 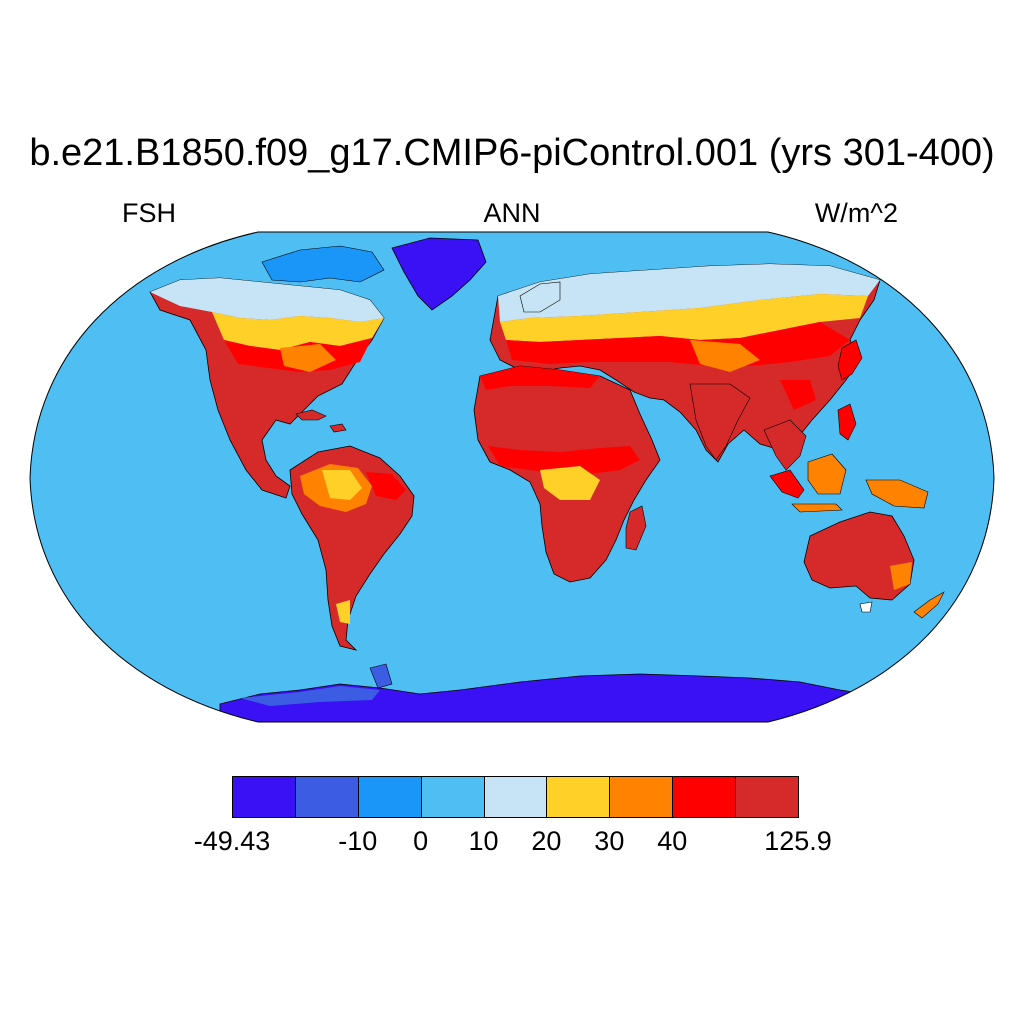 What do you see at coordinates (798, 841) in the screenshot?
I see `colorbar-label: 125.9` at bounding box center [798, 841].